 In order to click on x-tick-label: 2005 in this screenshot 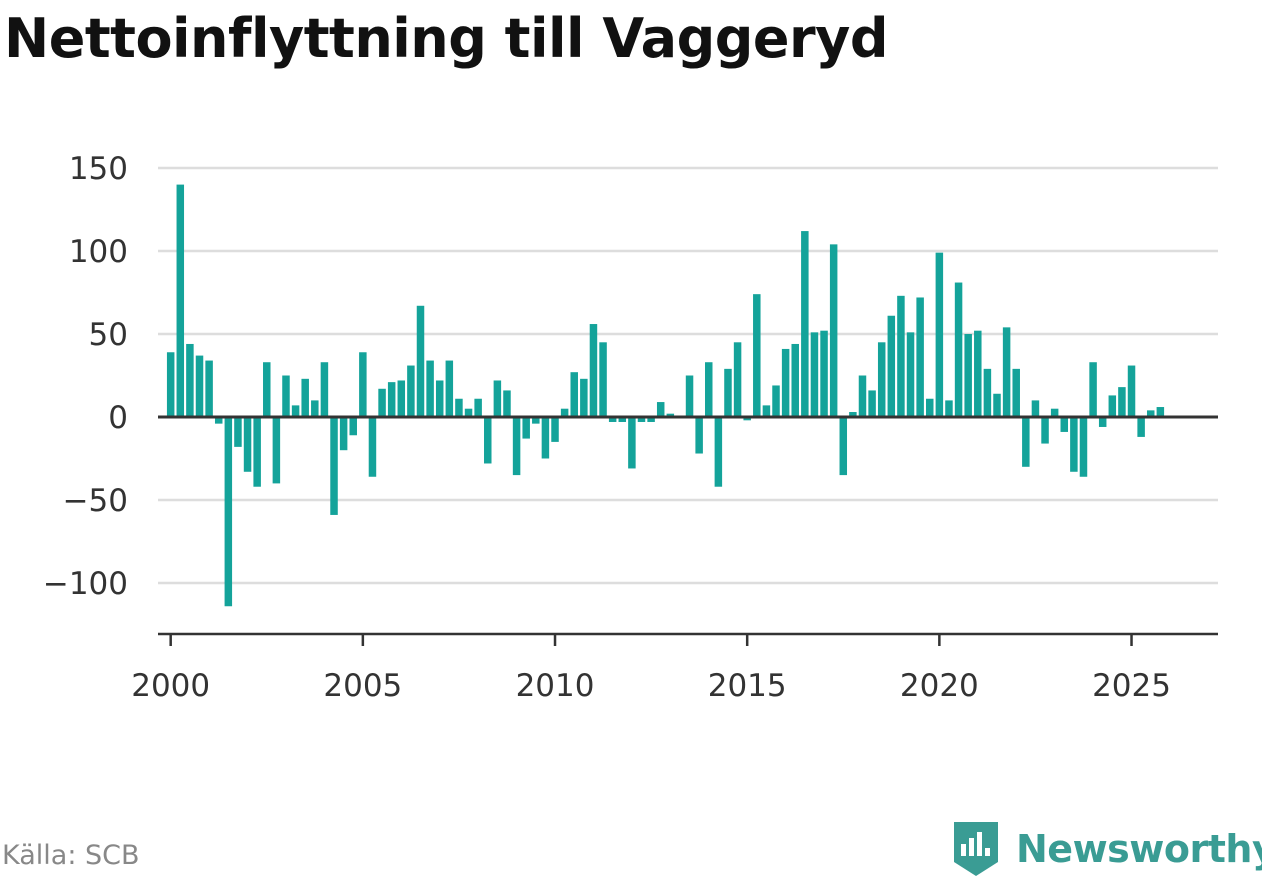, I will do `click(362, 686)`.